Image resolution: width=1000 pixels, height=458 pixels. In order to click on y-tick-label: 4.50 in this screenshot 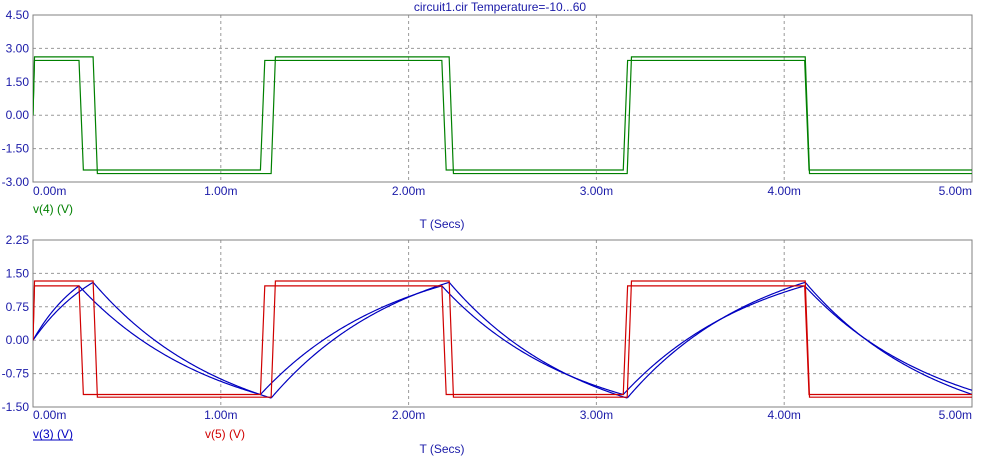, I will do `click(18, 15)`.